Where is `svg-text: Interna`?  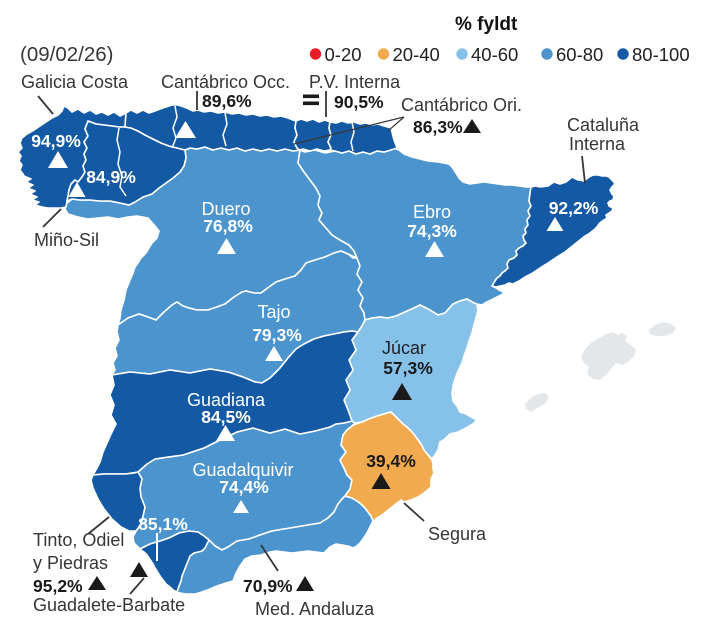 svg-text: Interna is located at coordinates (597, 144).